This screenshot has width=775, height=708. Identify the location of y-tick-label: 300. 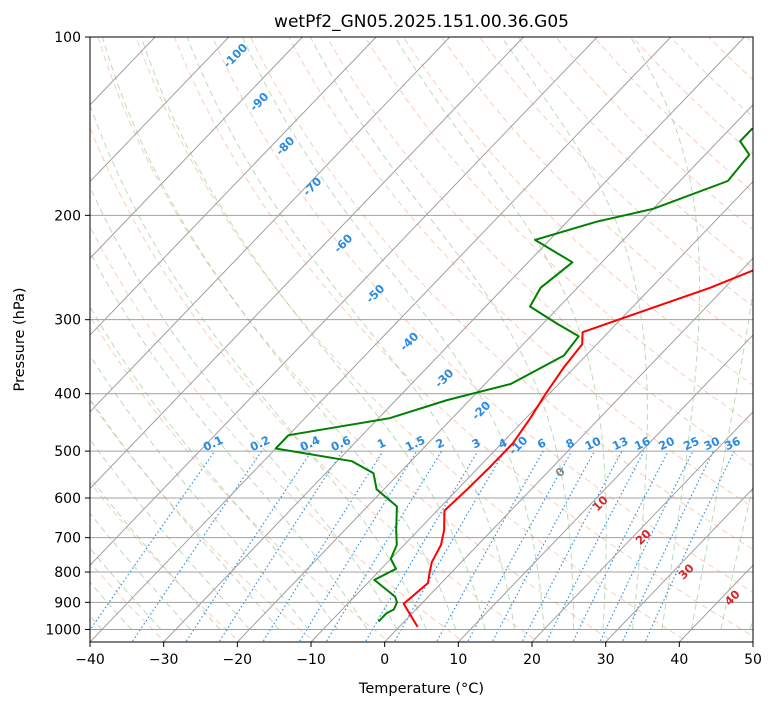
(67, 321).